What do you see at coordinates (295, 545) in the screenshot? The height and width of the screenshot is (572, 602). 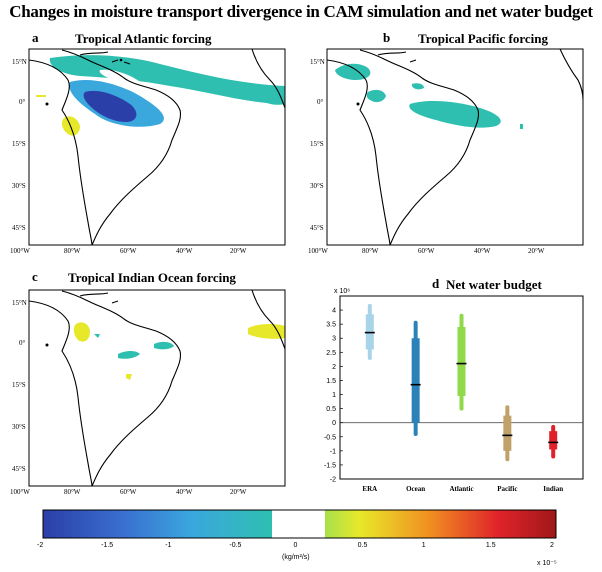 I see `colorbar-tick-label: 0` at bounding box center [295, 545].